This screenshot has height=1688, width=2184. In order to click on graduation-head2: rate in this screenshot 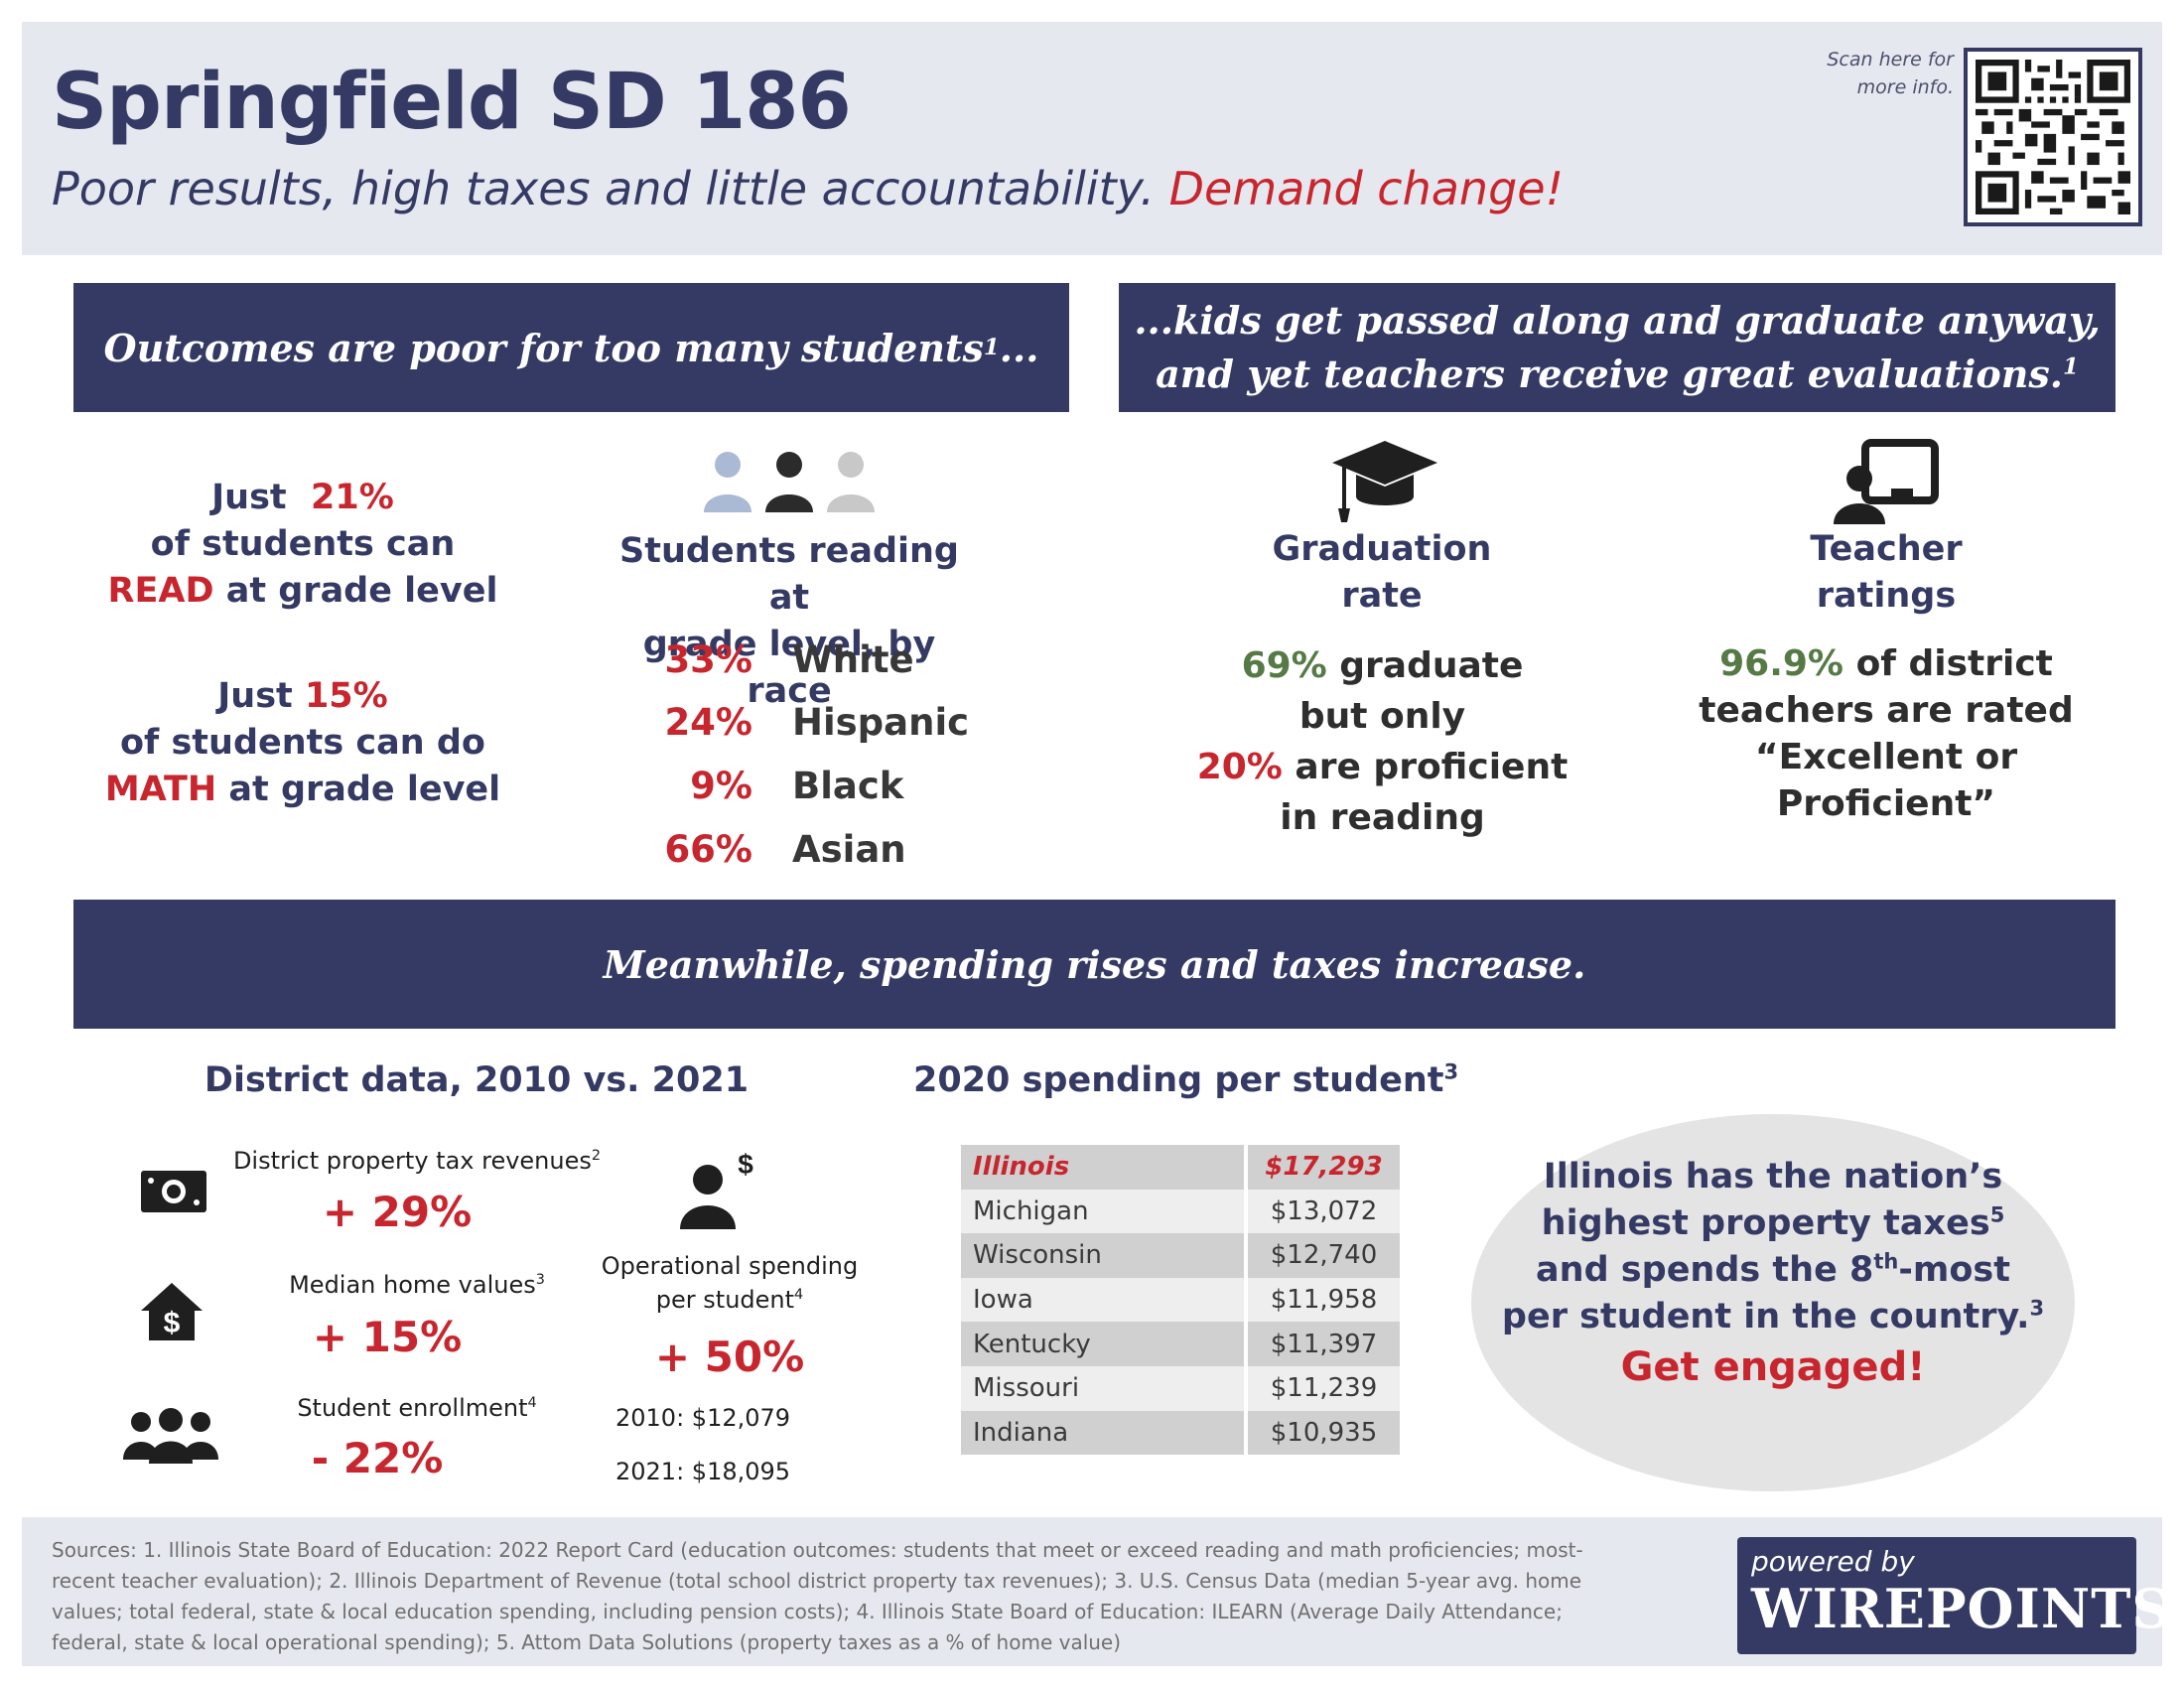, I will do `click(1382, 596)`.